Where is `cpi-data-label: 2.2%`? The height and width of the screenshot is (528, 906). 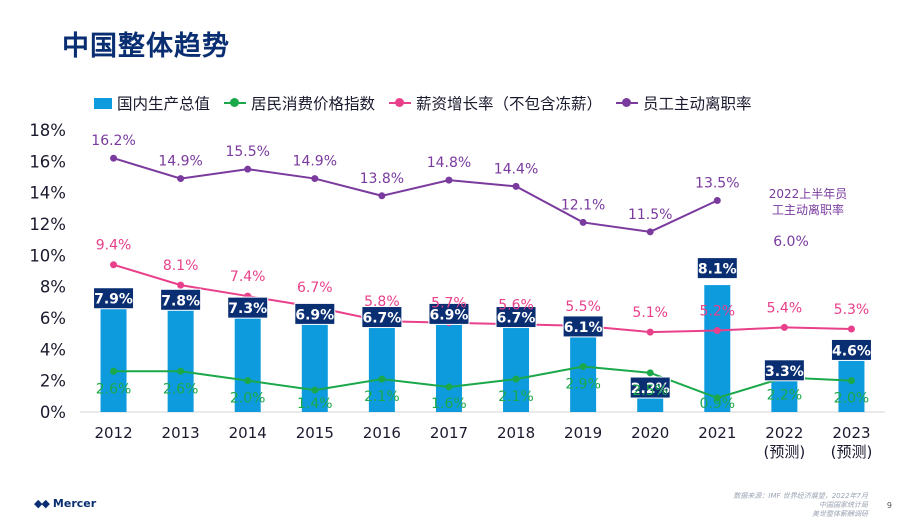 cpi-data-label: 2.2% is located at coordinates (785, 396).